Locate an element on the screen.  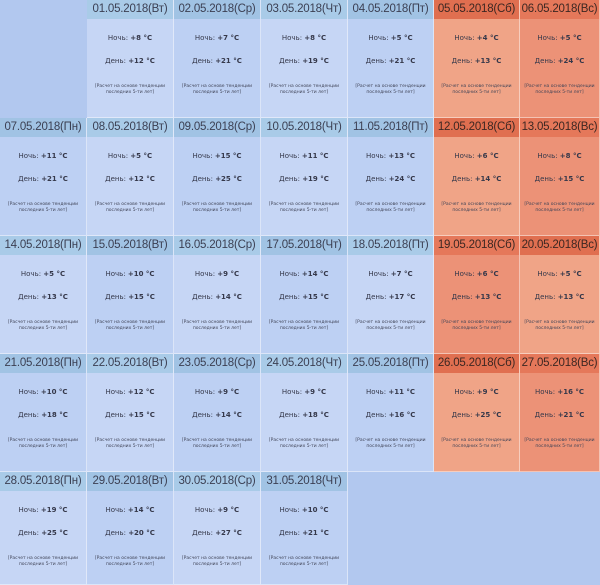
night-temp: Ночь: +15 °C is located at coordinates (217, 156).